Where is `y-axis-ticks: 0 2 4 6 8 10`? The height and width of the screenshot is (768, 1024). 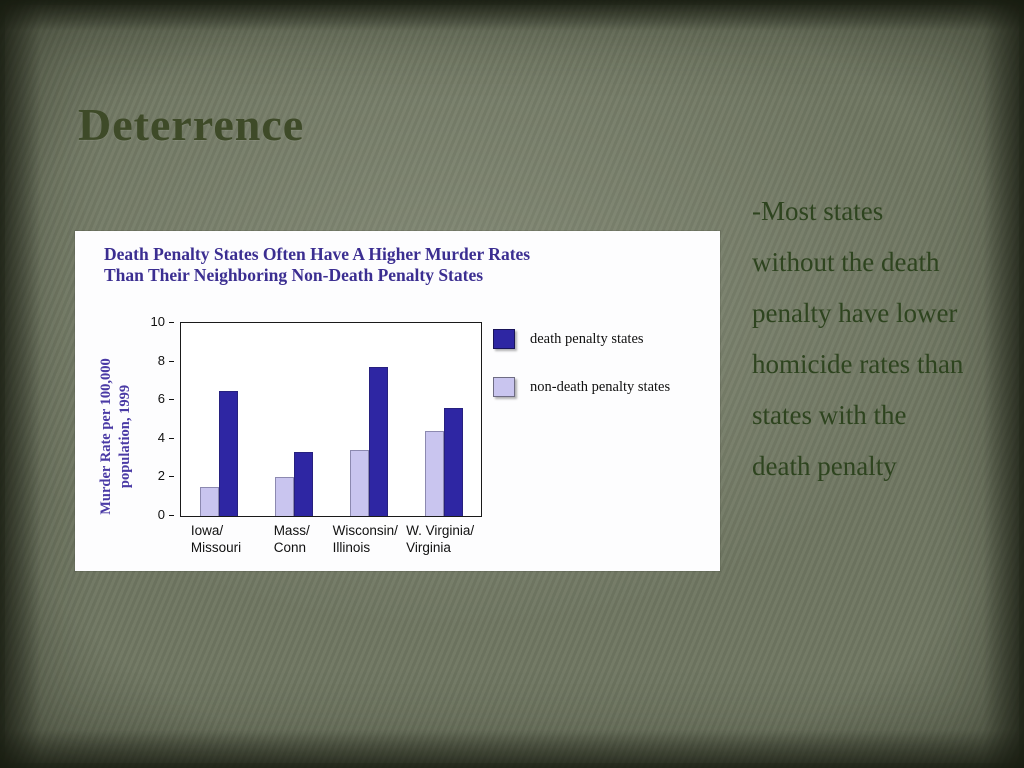 y-axis-ticks: 0 2 4 6 8 10 is located at coordinates (159, 418).